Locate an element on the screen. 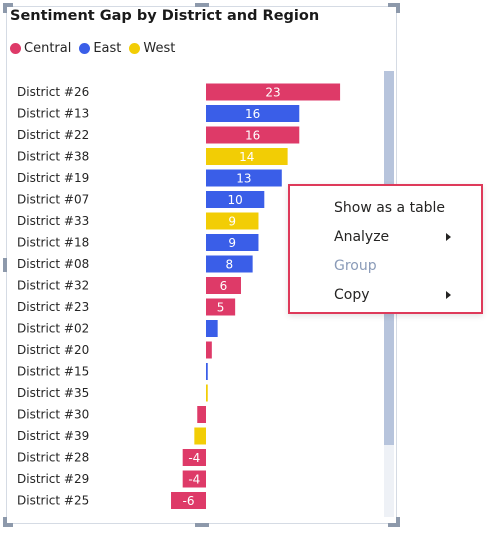 Image resolution: width=498 pixels, height=533 pixels. legend-item-west: West is located at coordinates (152, 48).